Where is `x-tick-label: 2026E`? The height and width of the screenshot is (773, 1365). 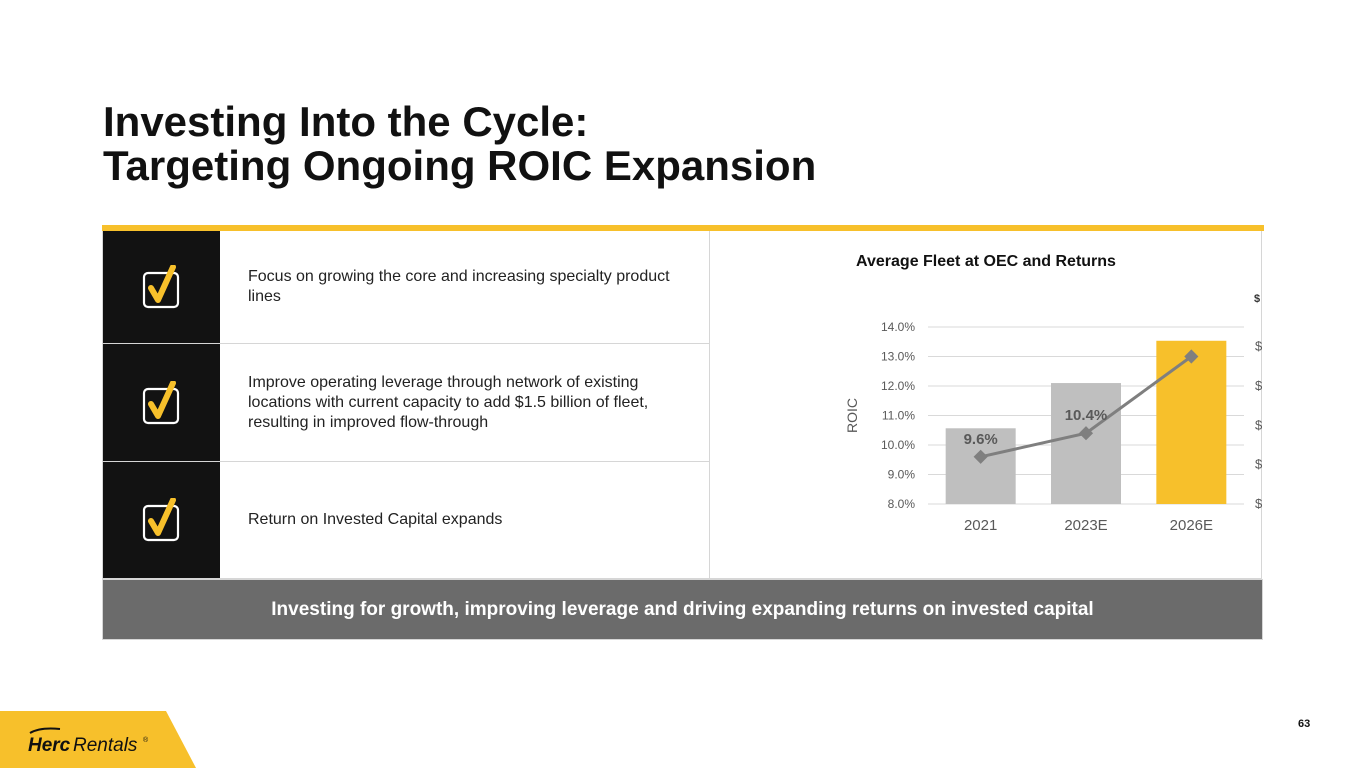
x-tick-label: 2026E is located at coordinates (1191, 525).